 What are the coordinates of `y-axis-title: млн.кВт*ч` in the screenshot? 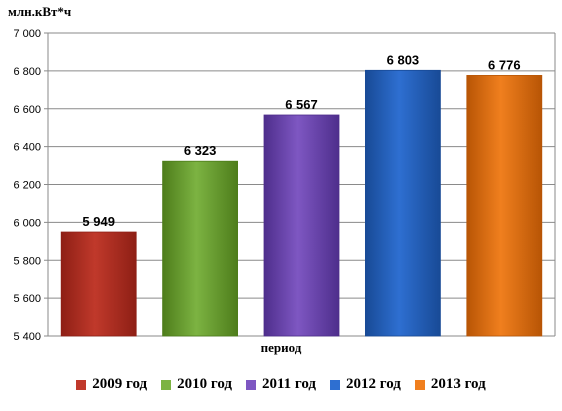 It's located at (40, 11).